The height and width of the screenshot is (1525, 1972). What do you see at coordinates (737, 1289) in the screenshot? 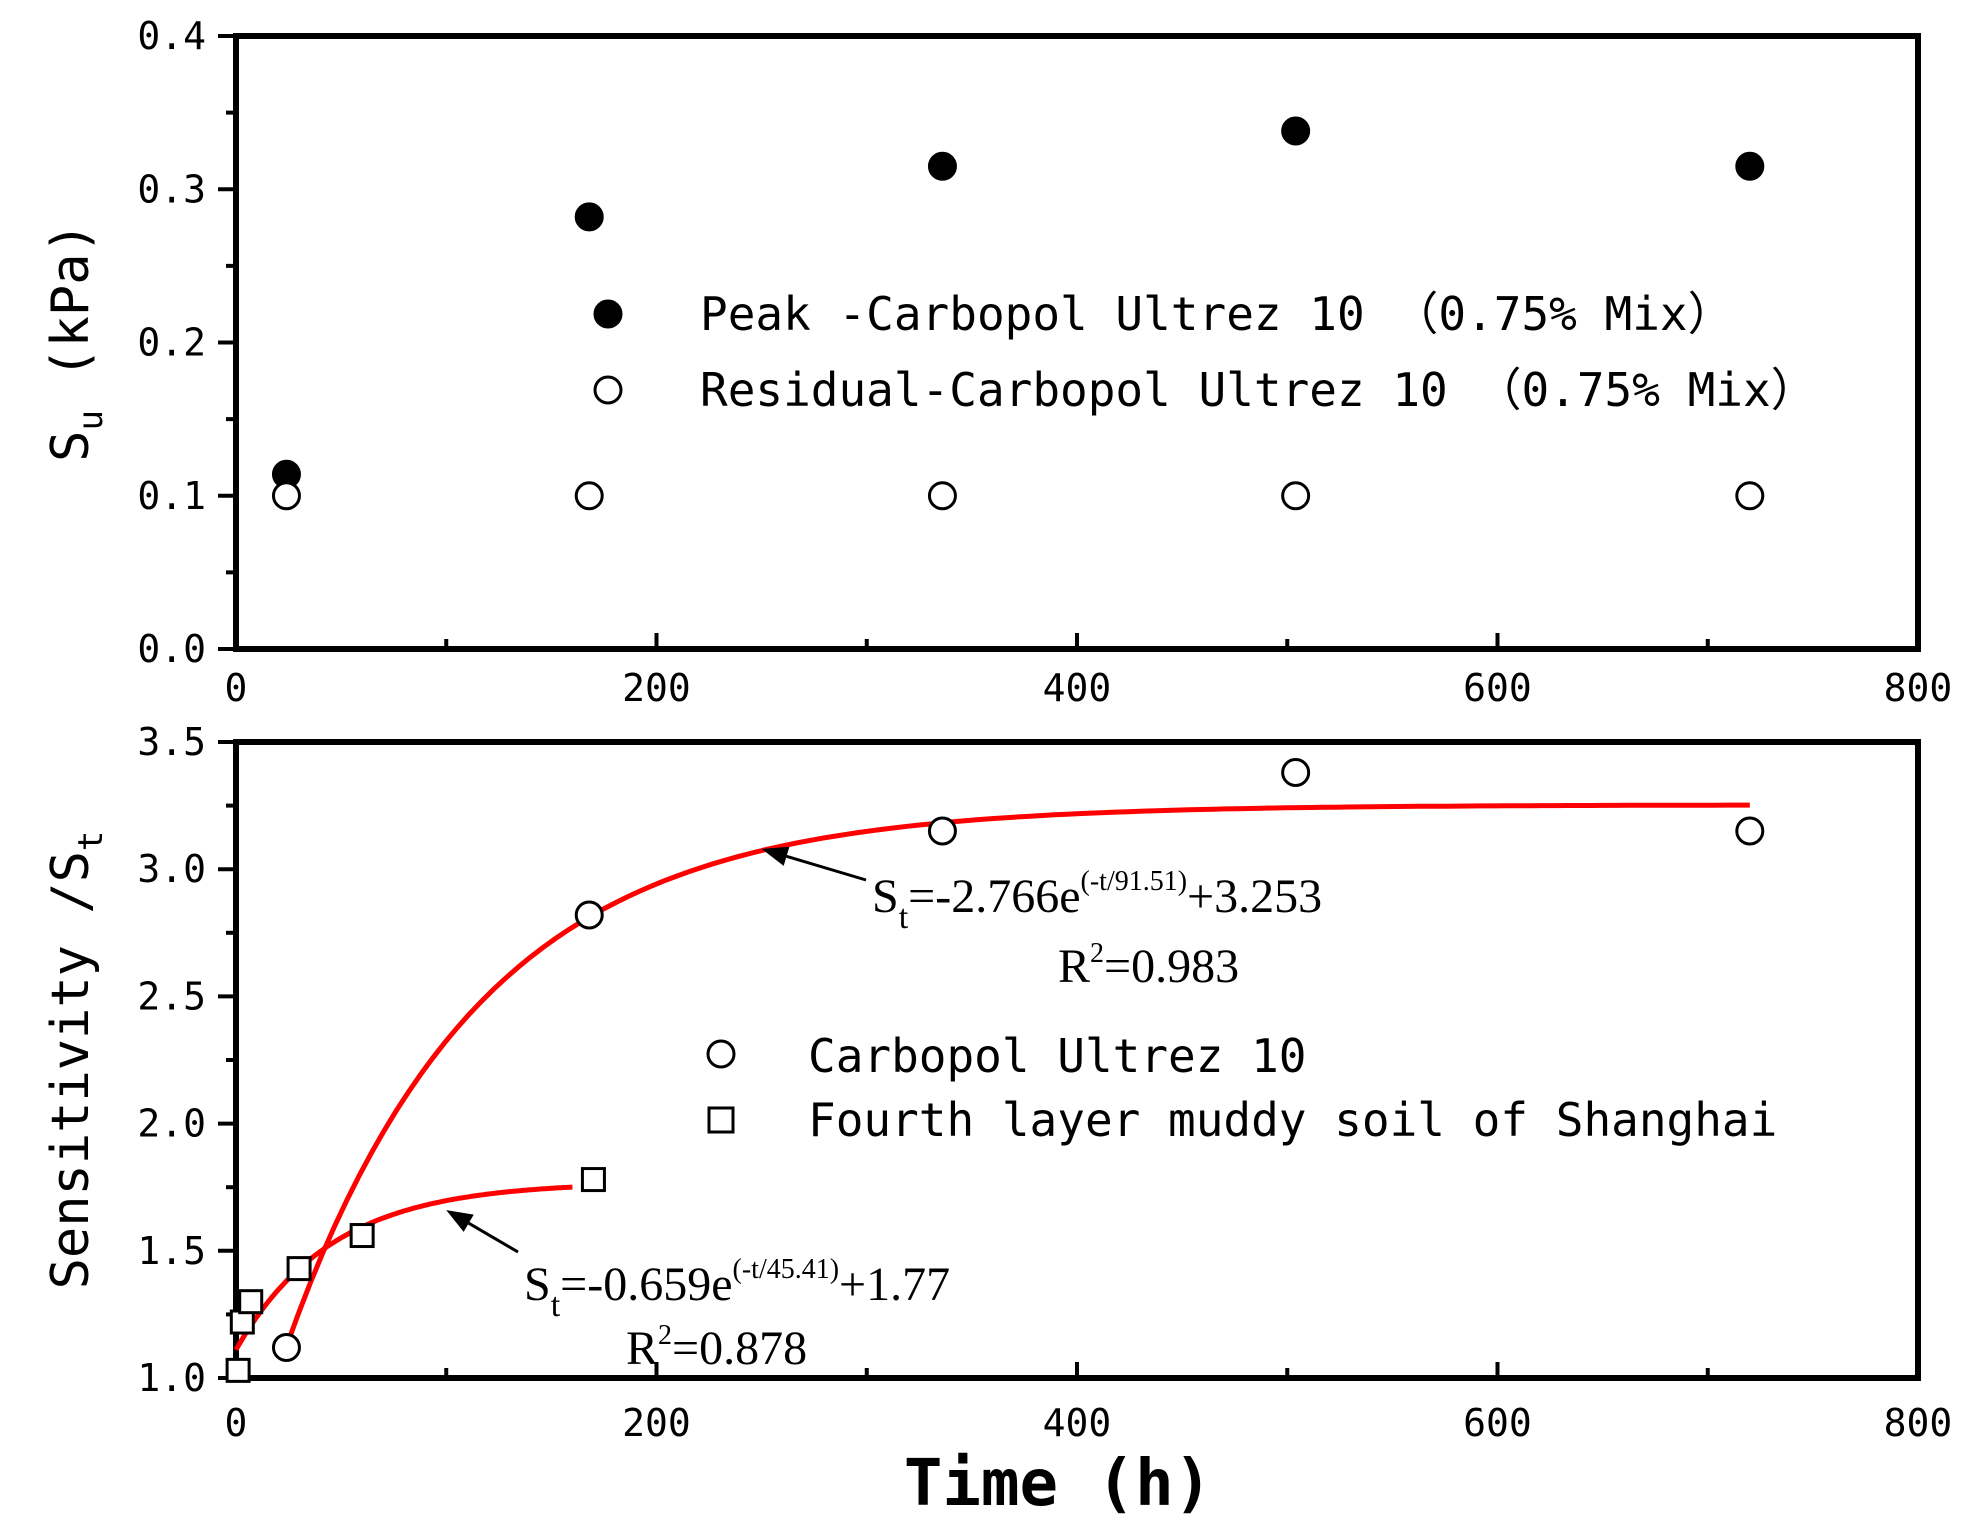
I see `equation-shanghai: St=-0.659e(-t/45.41)+1.77` at bounding box center [737, 1289].